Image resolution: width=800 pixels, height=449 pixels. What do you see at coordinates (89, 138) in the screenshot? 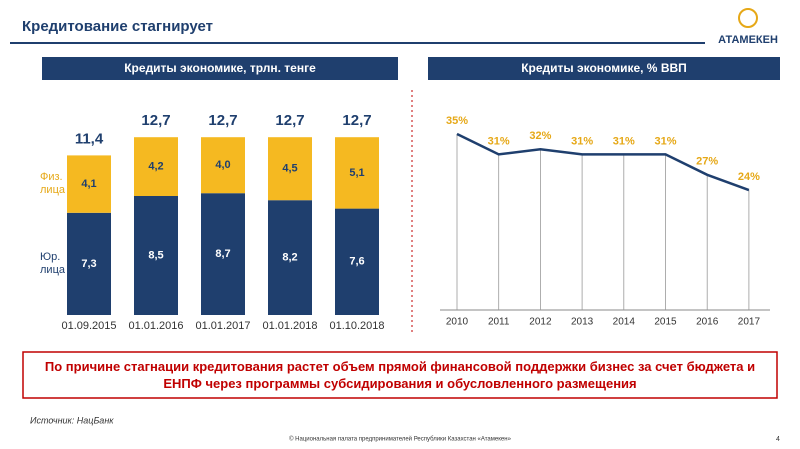
I see `total-label: 11,4` at bounding box center [89, 138].